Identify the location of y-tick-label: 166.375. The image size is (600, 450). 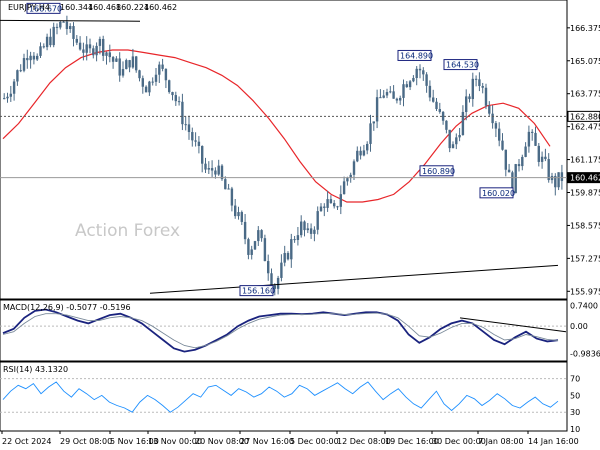
(585, 28).